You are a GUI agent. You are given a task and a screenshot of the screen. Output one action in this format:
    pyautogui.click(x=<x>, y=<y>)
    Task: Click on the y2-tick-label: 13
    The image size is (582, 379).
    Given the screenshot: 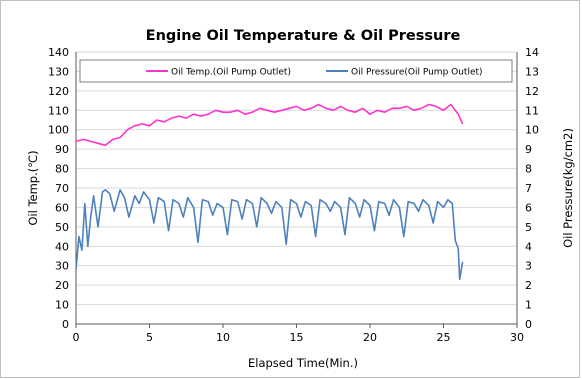 What is the action you would take?
    pyautogui.click(x=532, y=71)
    